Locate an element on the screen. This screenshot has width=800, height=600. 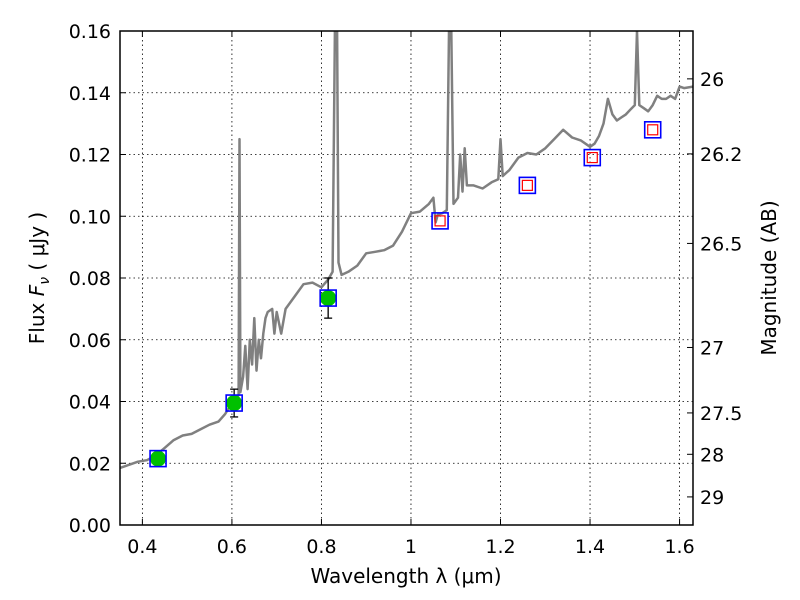
magnitude-tick-label: 29 is located at coordinates (712, 498).